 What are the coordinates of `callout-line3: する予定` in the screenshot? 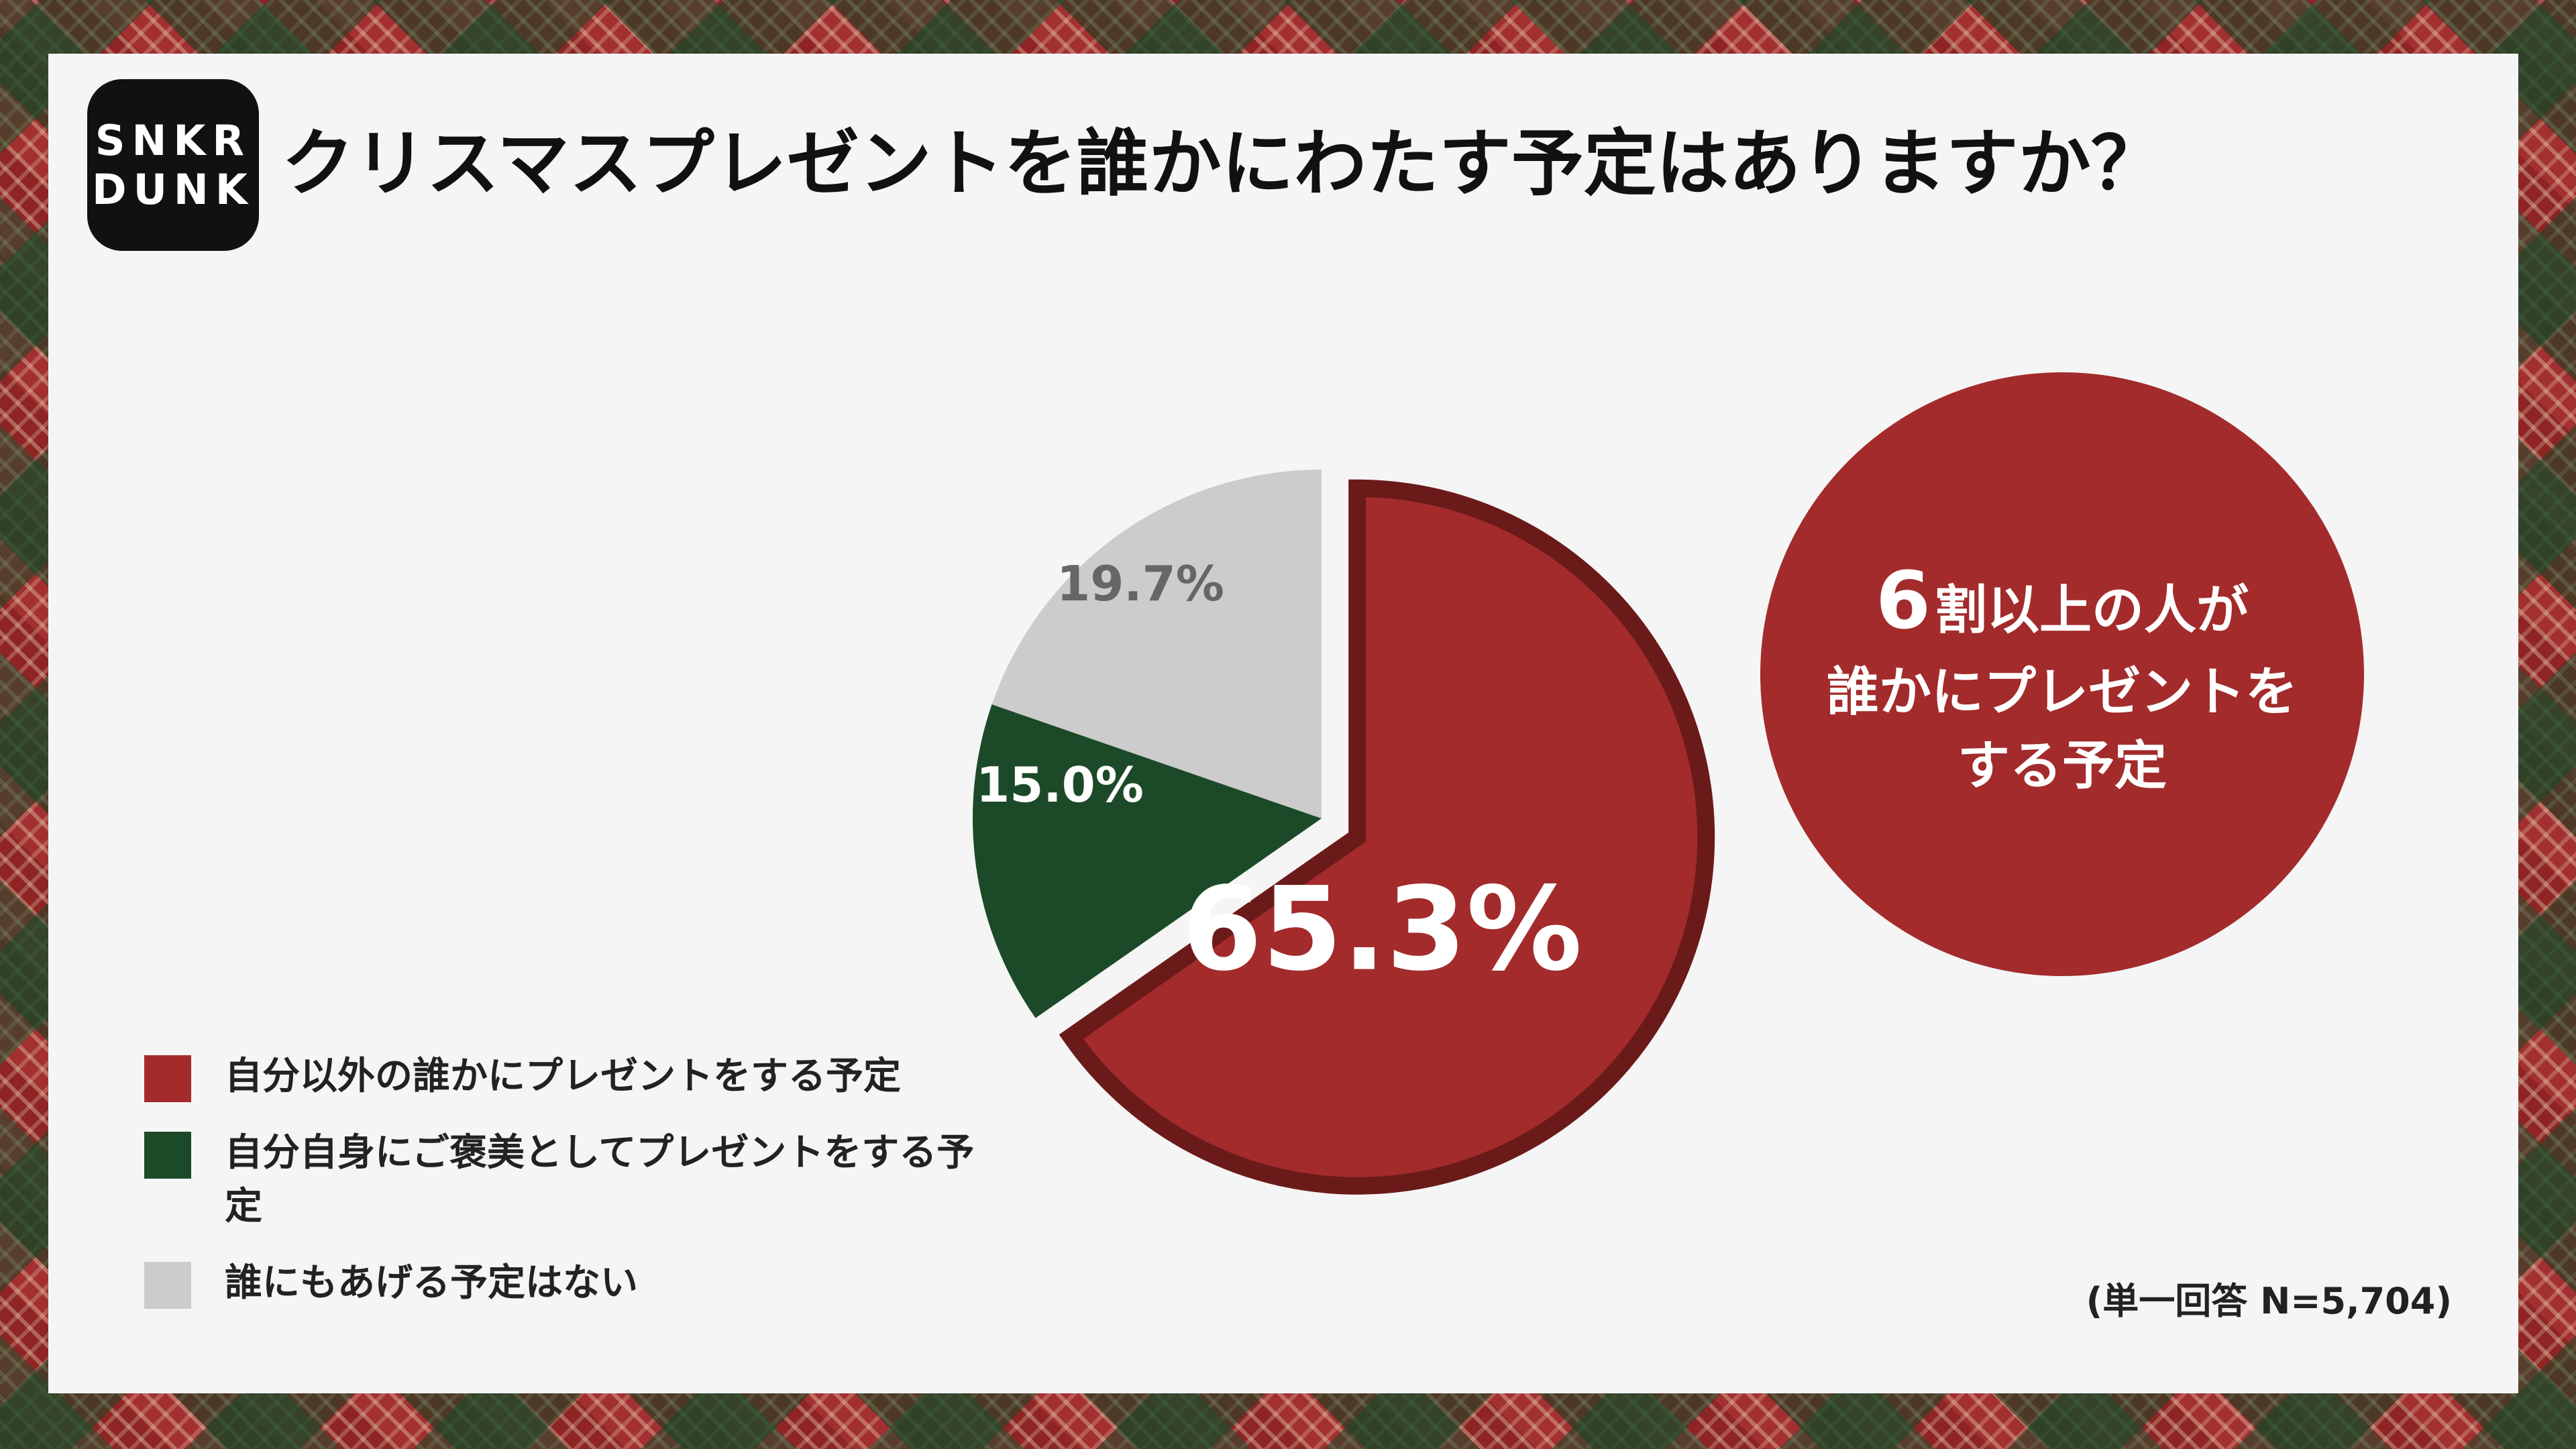 It's located at (2062, 765).